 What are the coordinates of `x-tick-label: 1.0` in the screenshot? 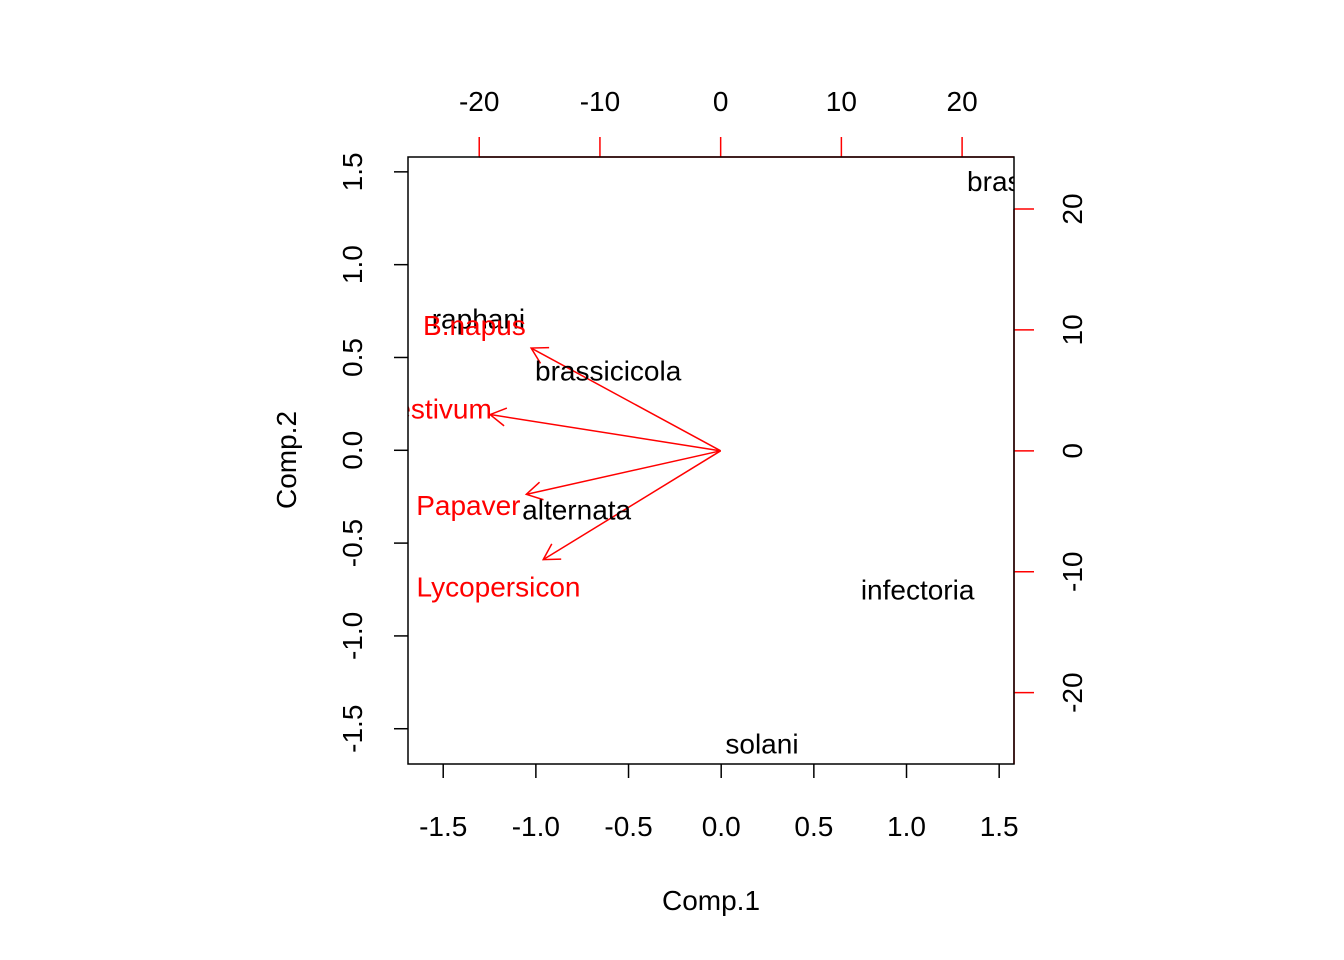 It's located at (906, 826).